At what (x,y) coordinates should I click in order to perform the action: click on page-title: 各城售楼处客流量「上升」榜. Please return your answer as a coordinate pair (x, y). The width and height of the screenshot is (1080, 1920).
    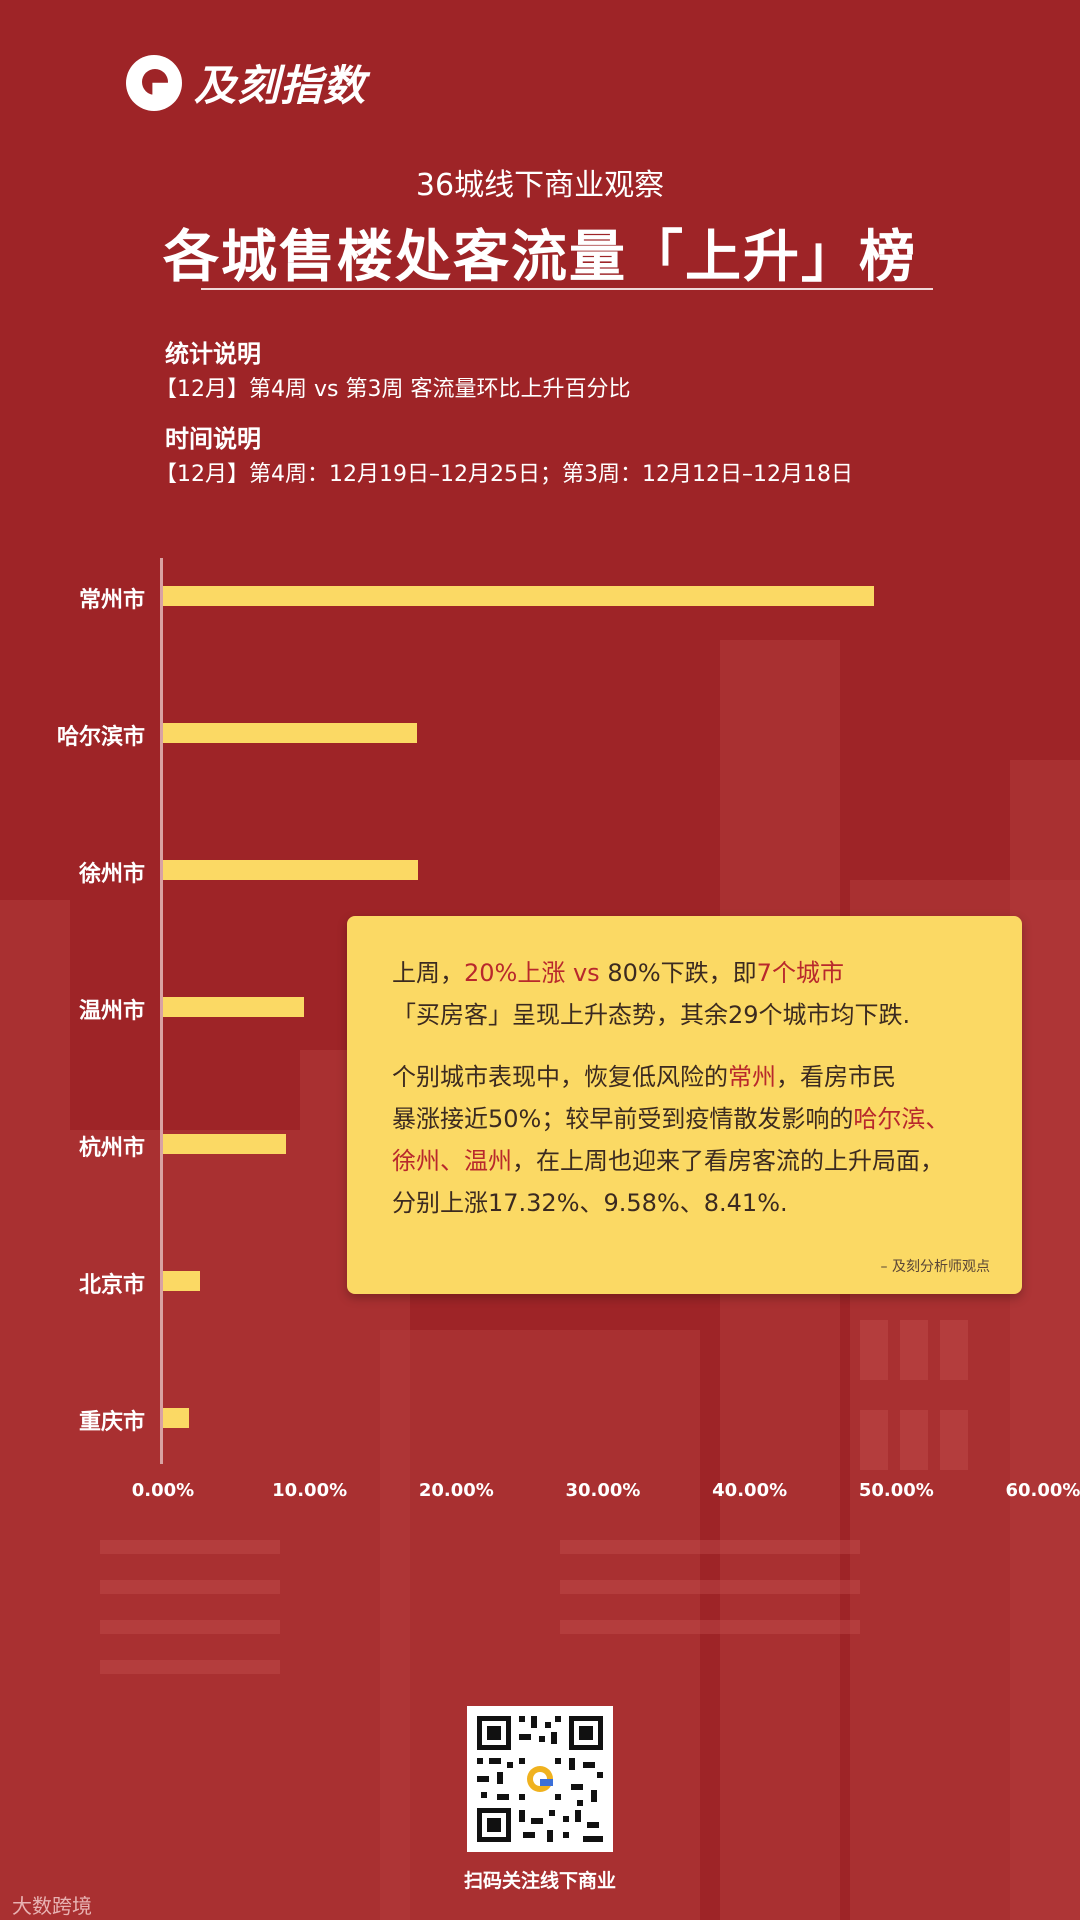
    Looking at the image, I should click on (540, 257).